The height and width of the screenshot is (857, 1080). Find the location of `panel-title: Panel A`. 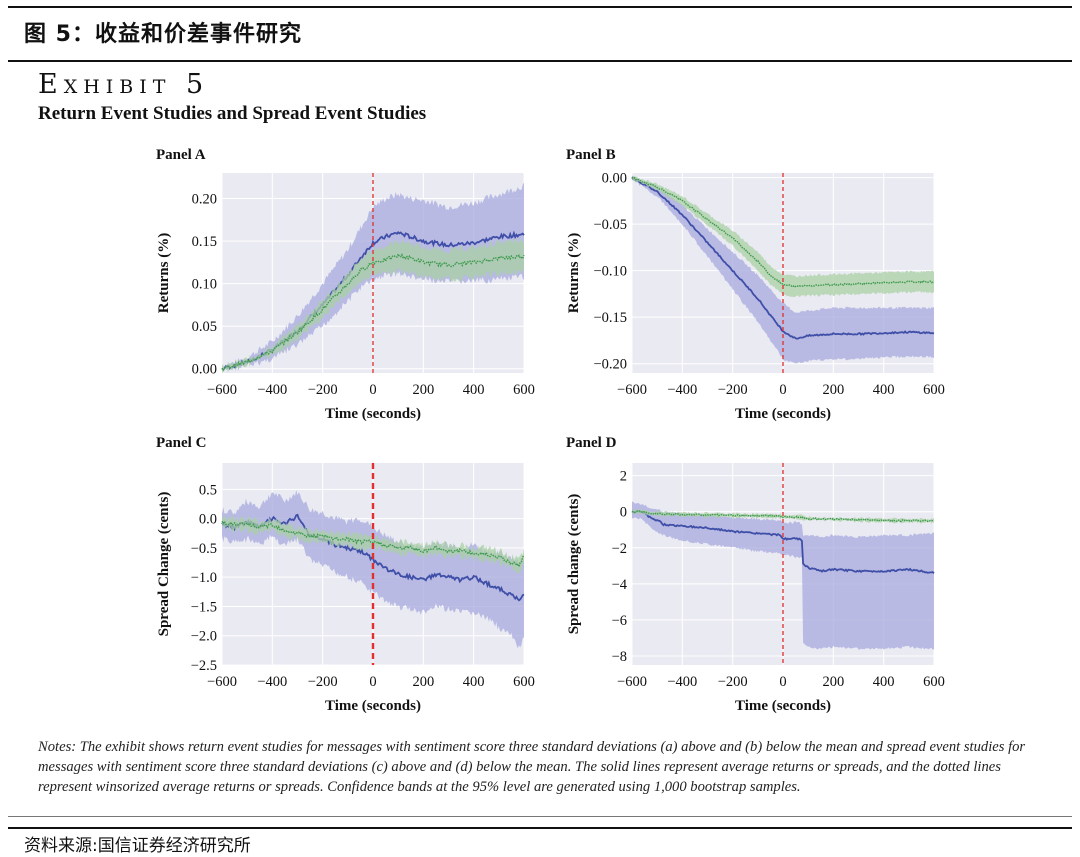

panel-title: Panel A is located at coordinates (181, 155).